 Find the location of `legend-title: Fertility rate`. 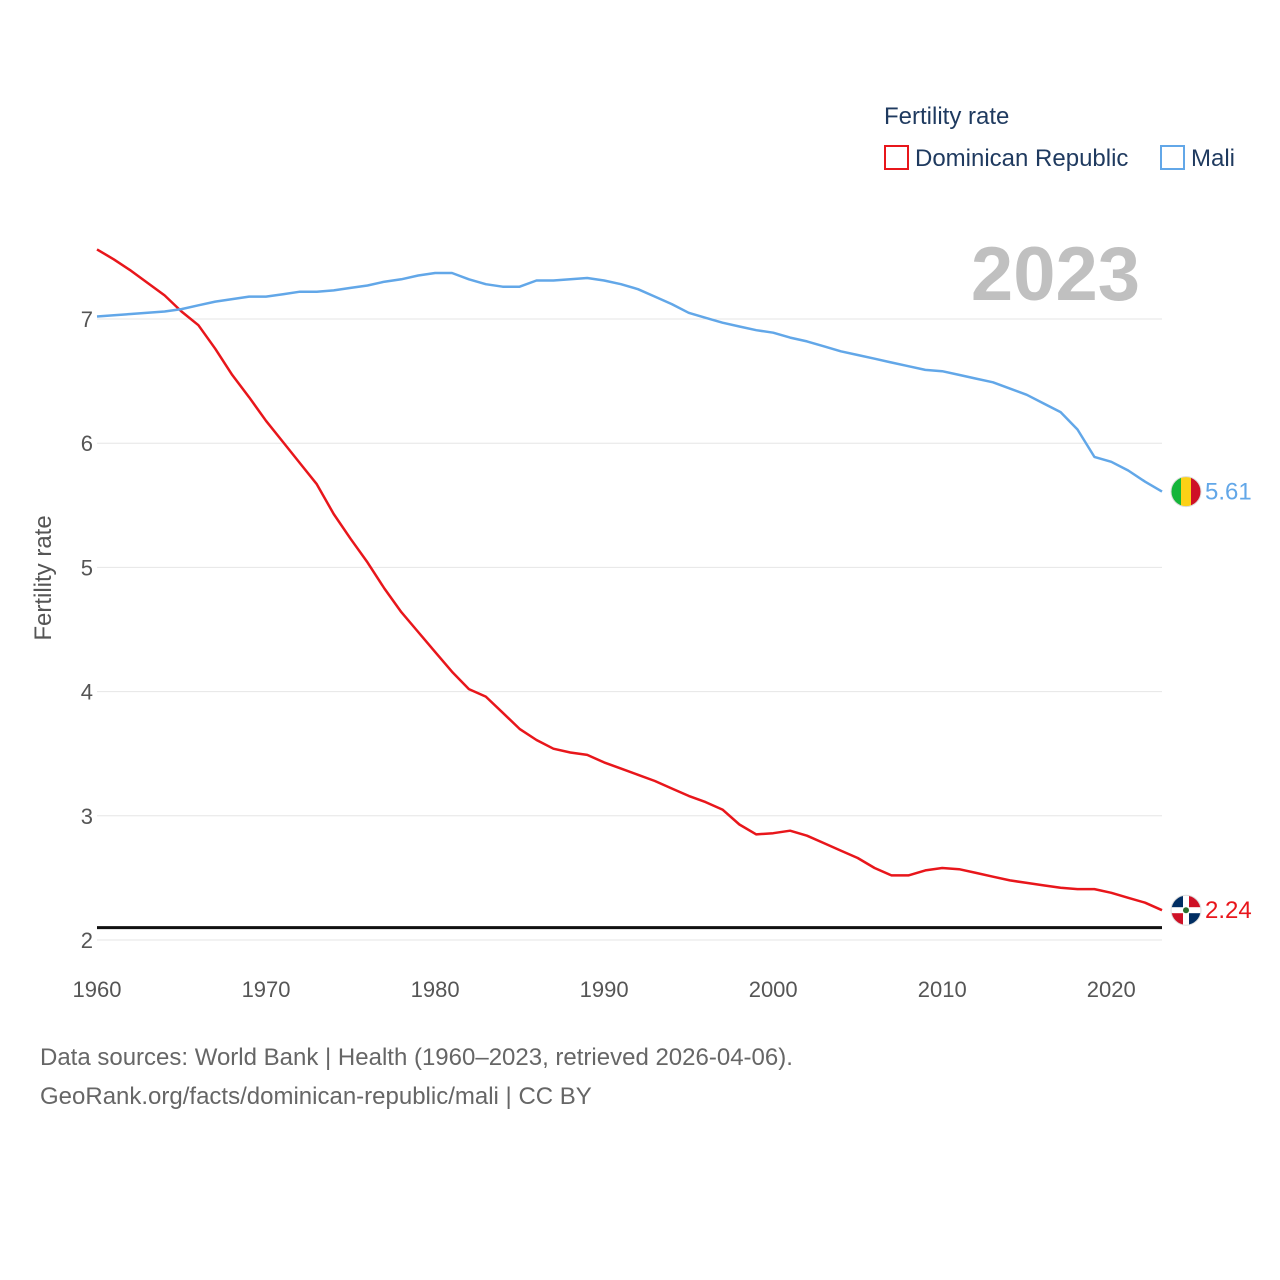

legend-title: Fertility rate is located at coordinates (946, 116).